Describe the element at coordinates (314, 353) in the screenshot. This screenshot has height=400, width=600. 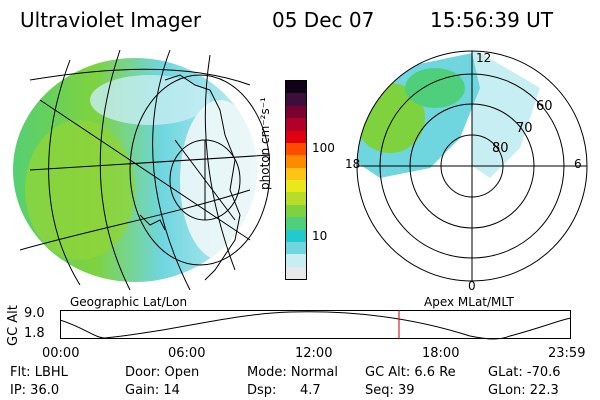
I see `time-tick-1200: 12:00` at that location.